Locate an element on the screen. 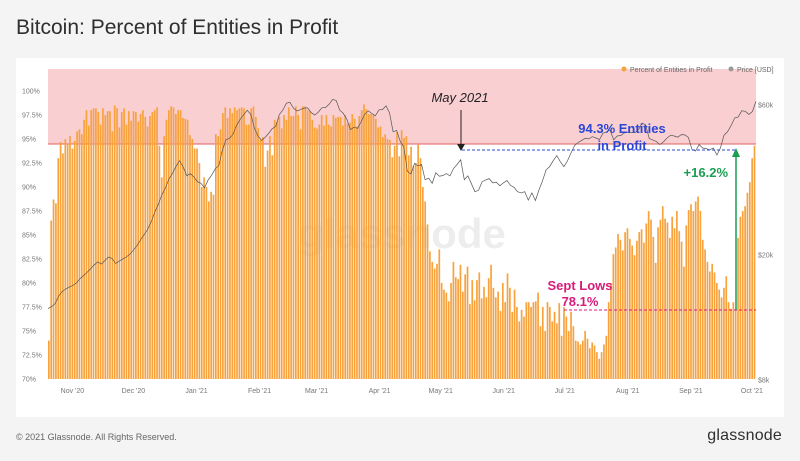  annotation-943-line2: in Profit is located at coordinates (622, 145).